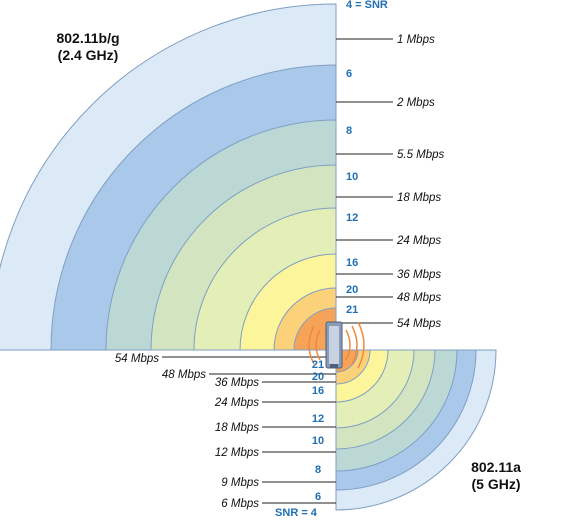  What do you see at coordinates (352, 290) in the screenshot?
I see `bg-snr-label: 20` at bounding box center [352, 290].